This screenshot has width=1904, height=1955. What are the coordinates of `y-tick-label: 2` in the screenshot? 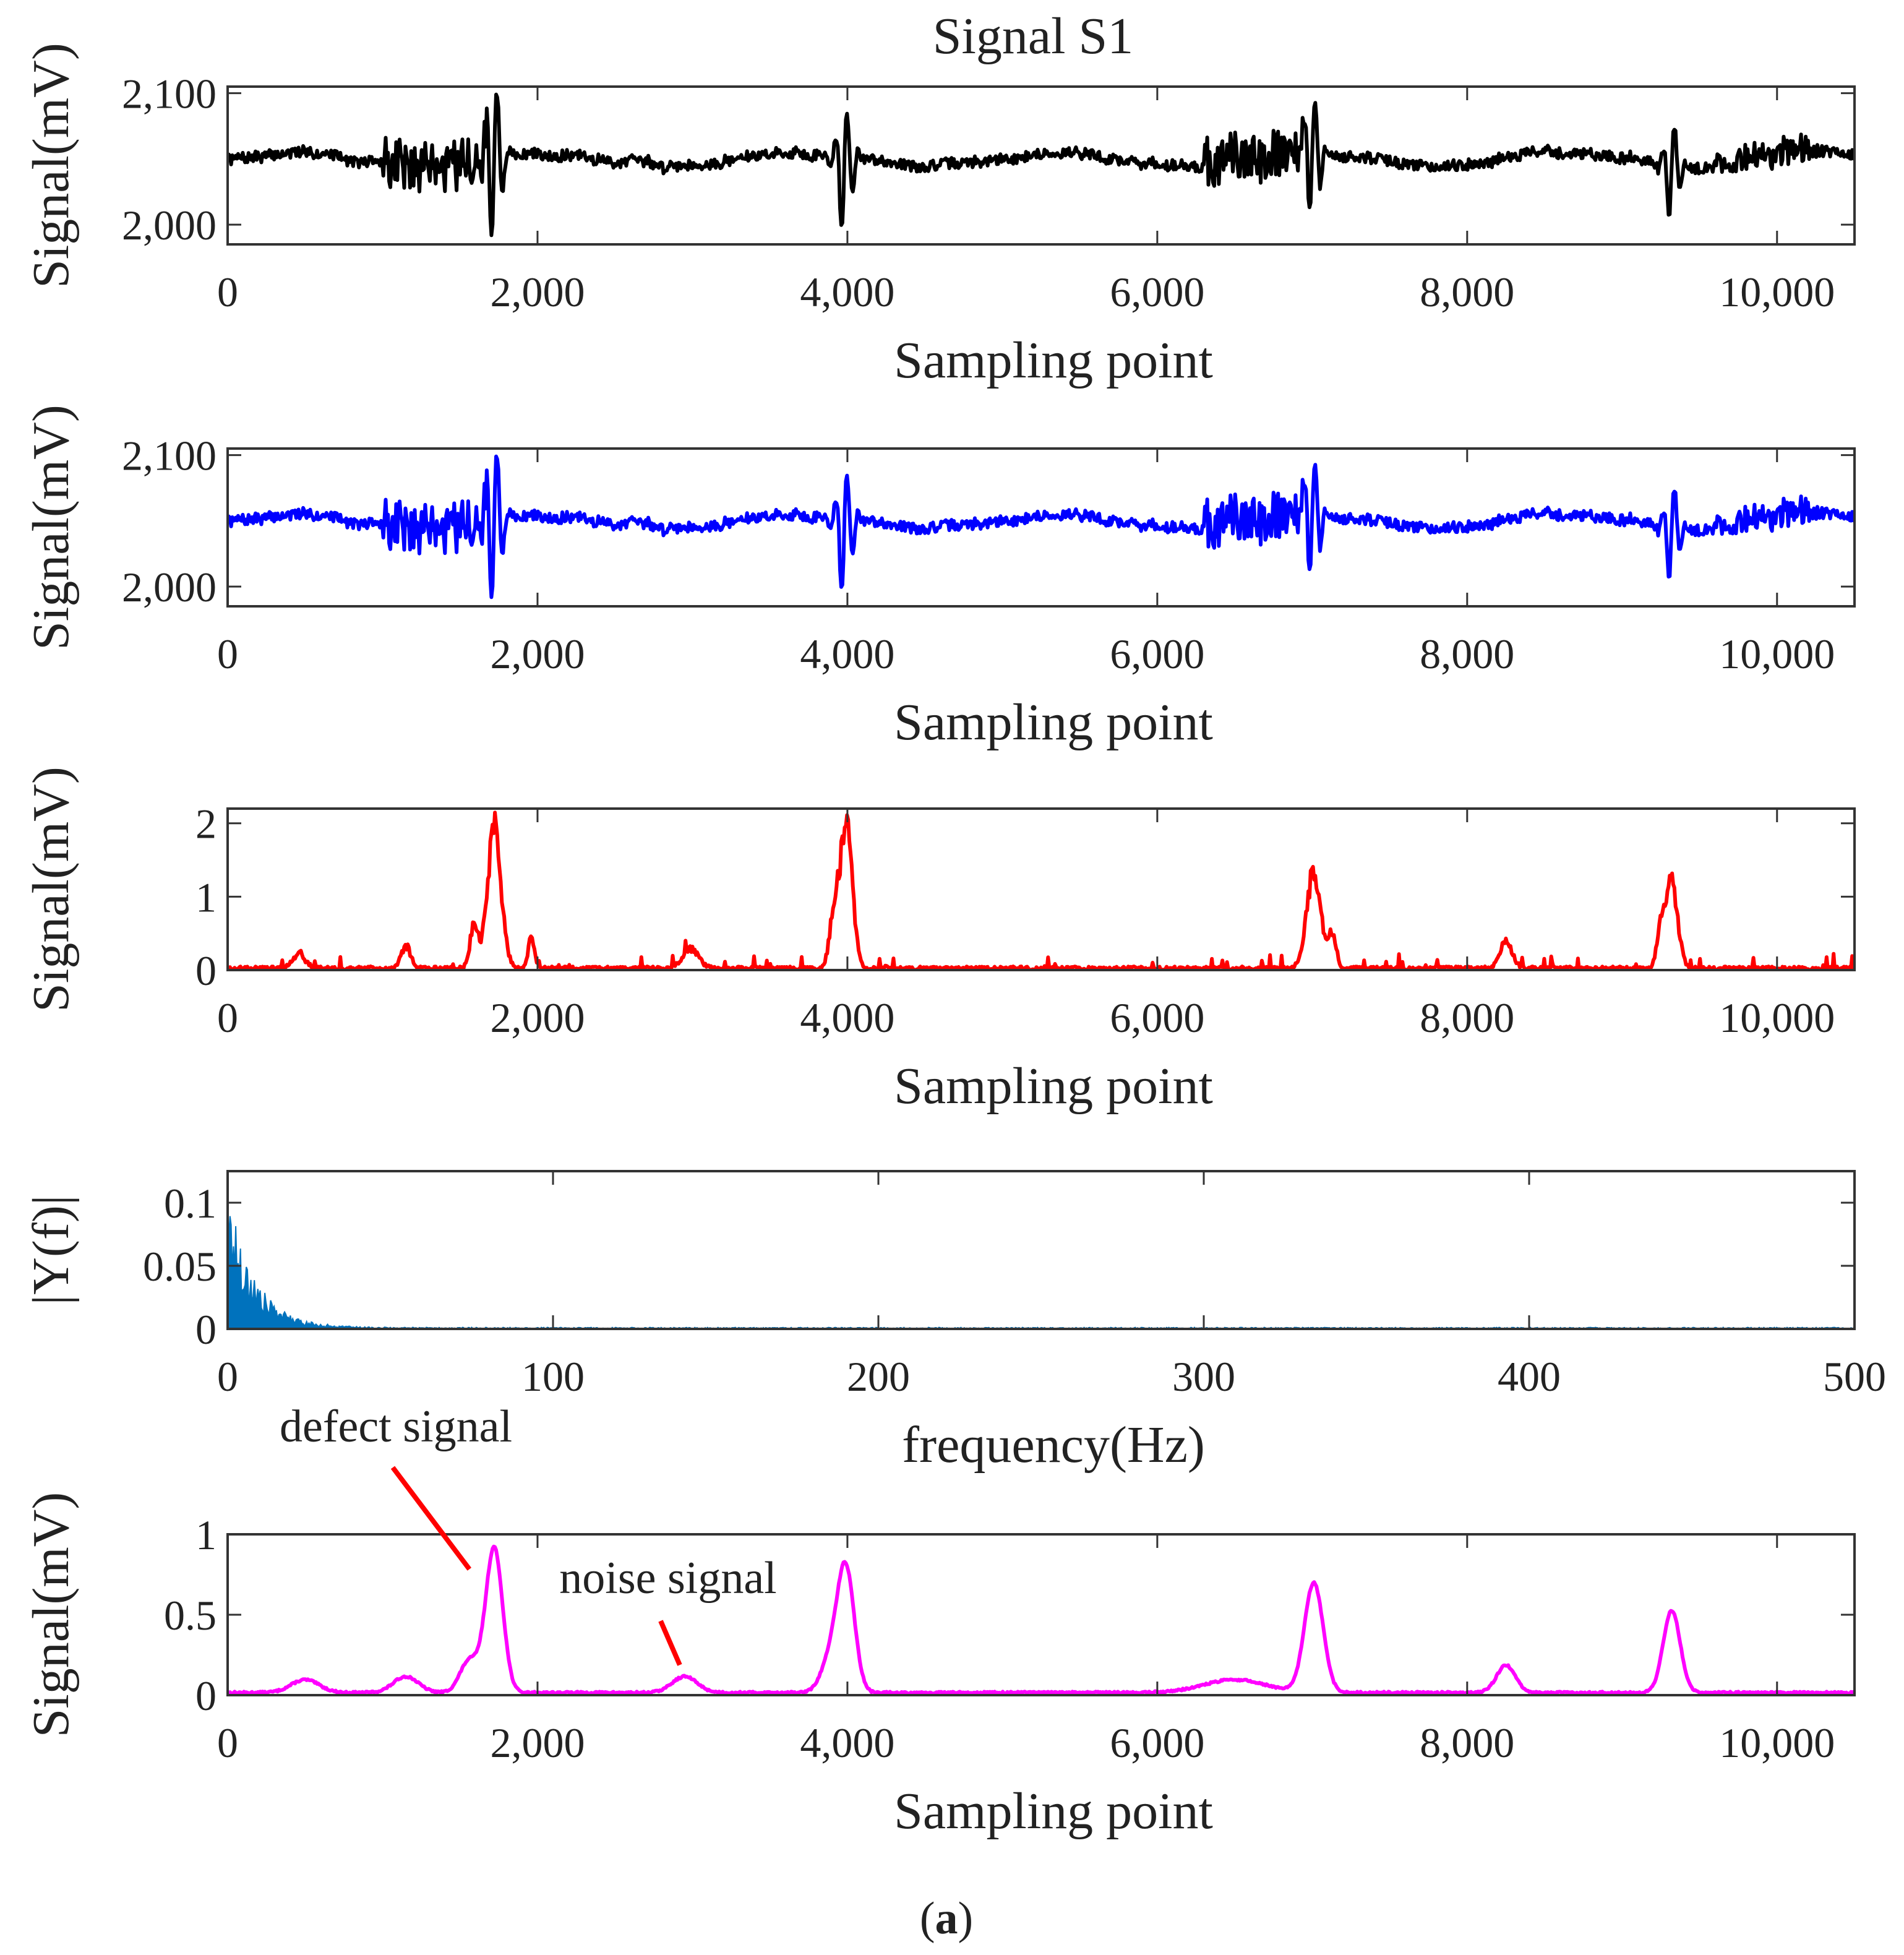 It's located at (206, 824).